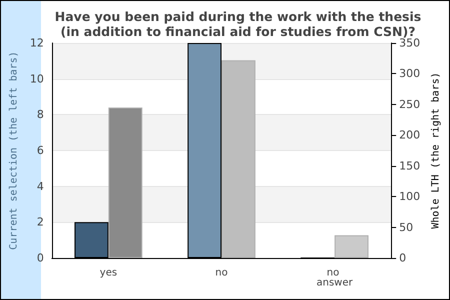 The width and height of the screenshot is (450, 300). Describe the element at coordinates (409, 135) in the screenshot. I see `y2-tick-label: 200` at that location.